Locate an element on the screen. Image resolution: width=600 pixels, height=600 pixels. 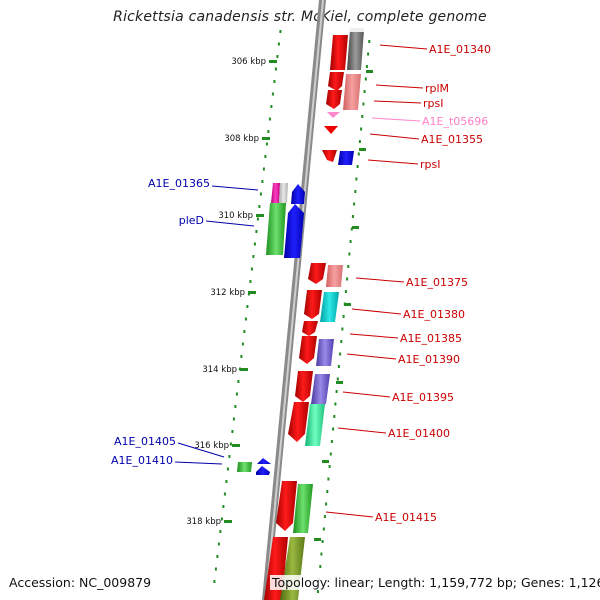
dotted-track-right is located at coordinates (343, 316).